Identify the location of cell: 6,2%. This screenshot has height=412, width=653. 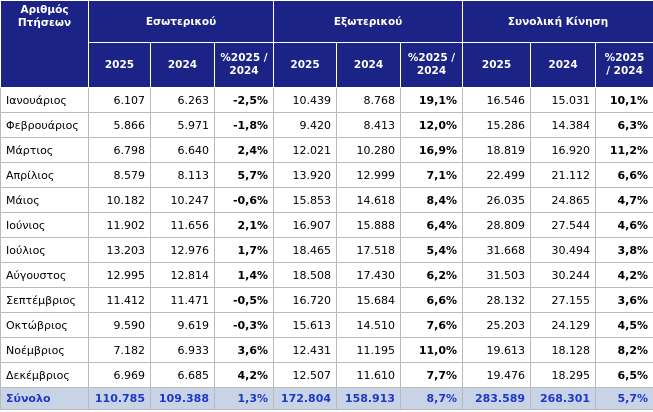
(432, 275).